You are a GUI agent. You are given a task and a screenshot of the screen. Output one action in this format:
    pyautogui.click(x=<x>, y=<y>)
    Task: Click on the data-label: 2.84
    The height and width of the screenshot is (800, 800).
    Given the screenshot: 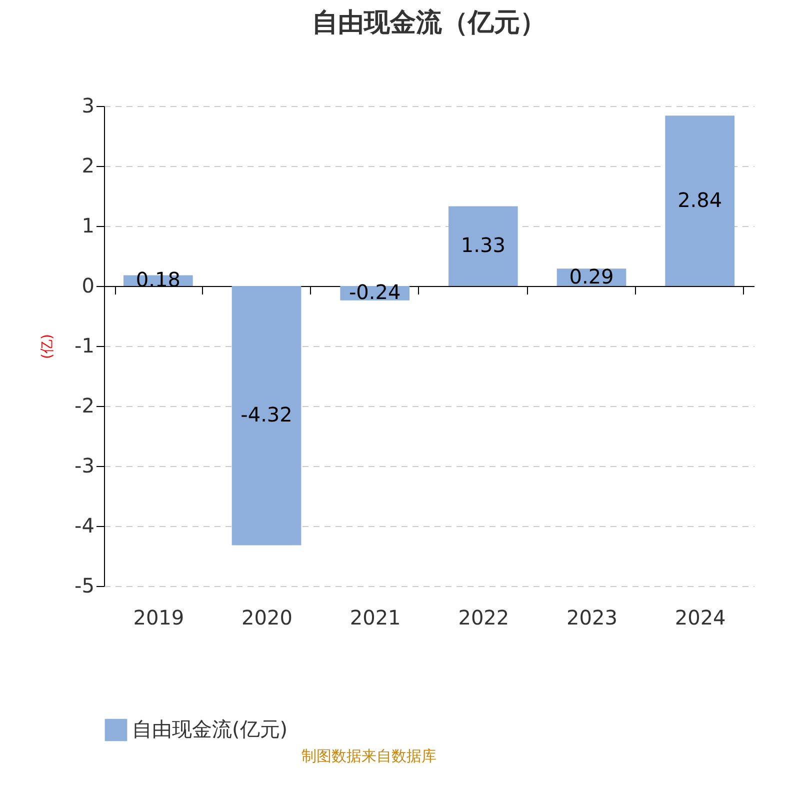 What is the action you would take?
    pyautogui.click(x=700, y=200)
    